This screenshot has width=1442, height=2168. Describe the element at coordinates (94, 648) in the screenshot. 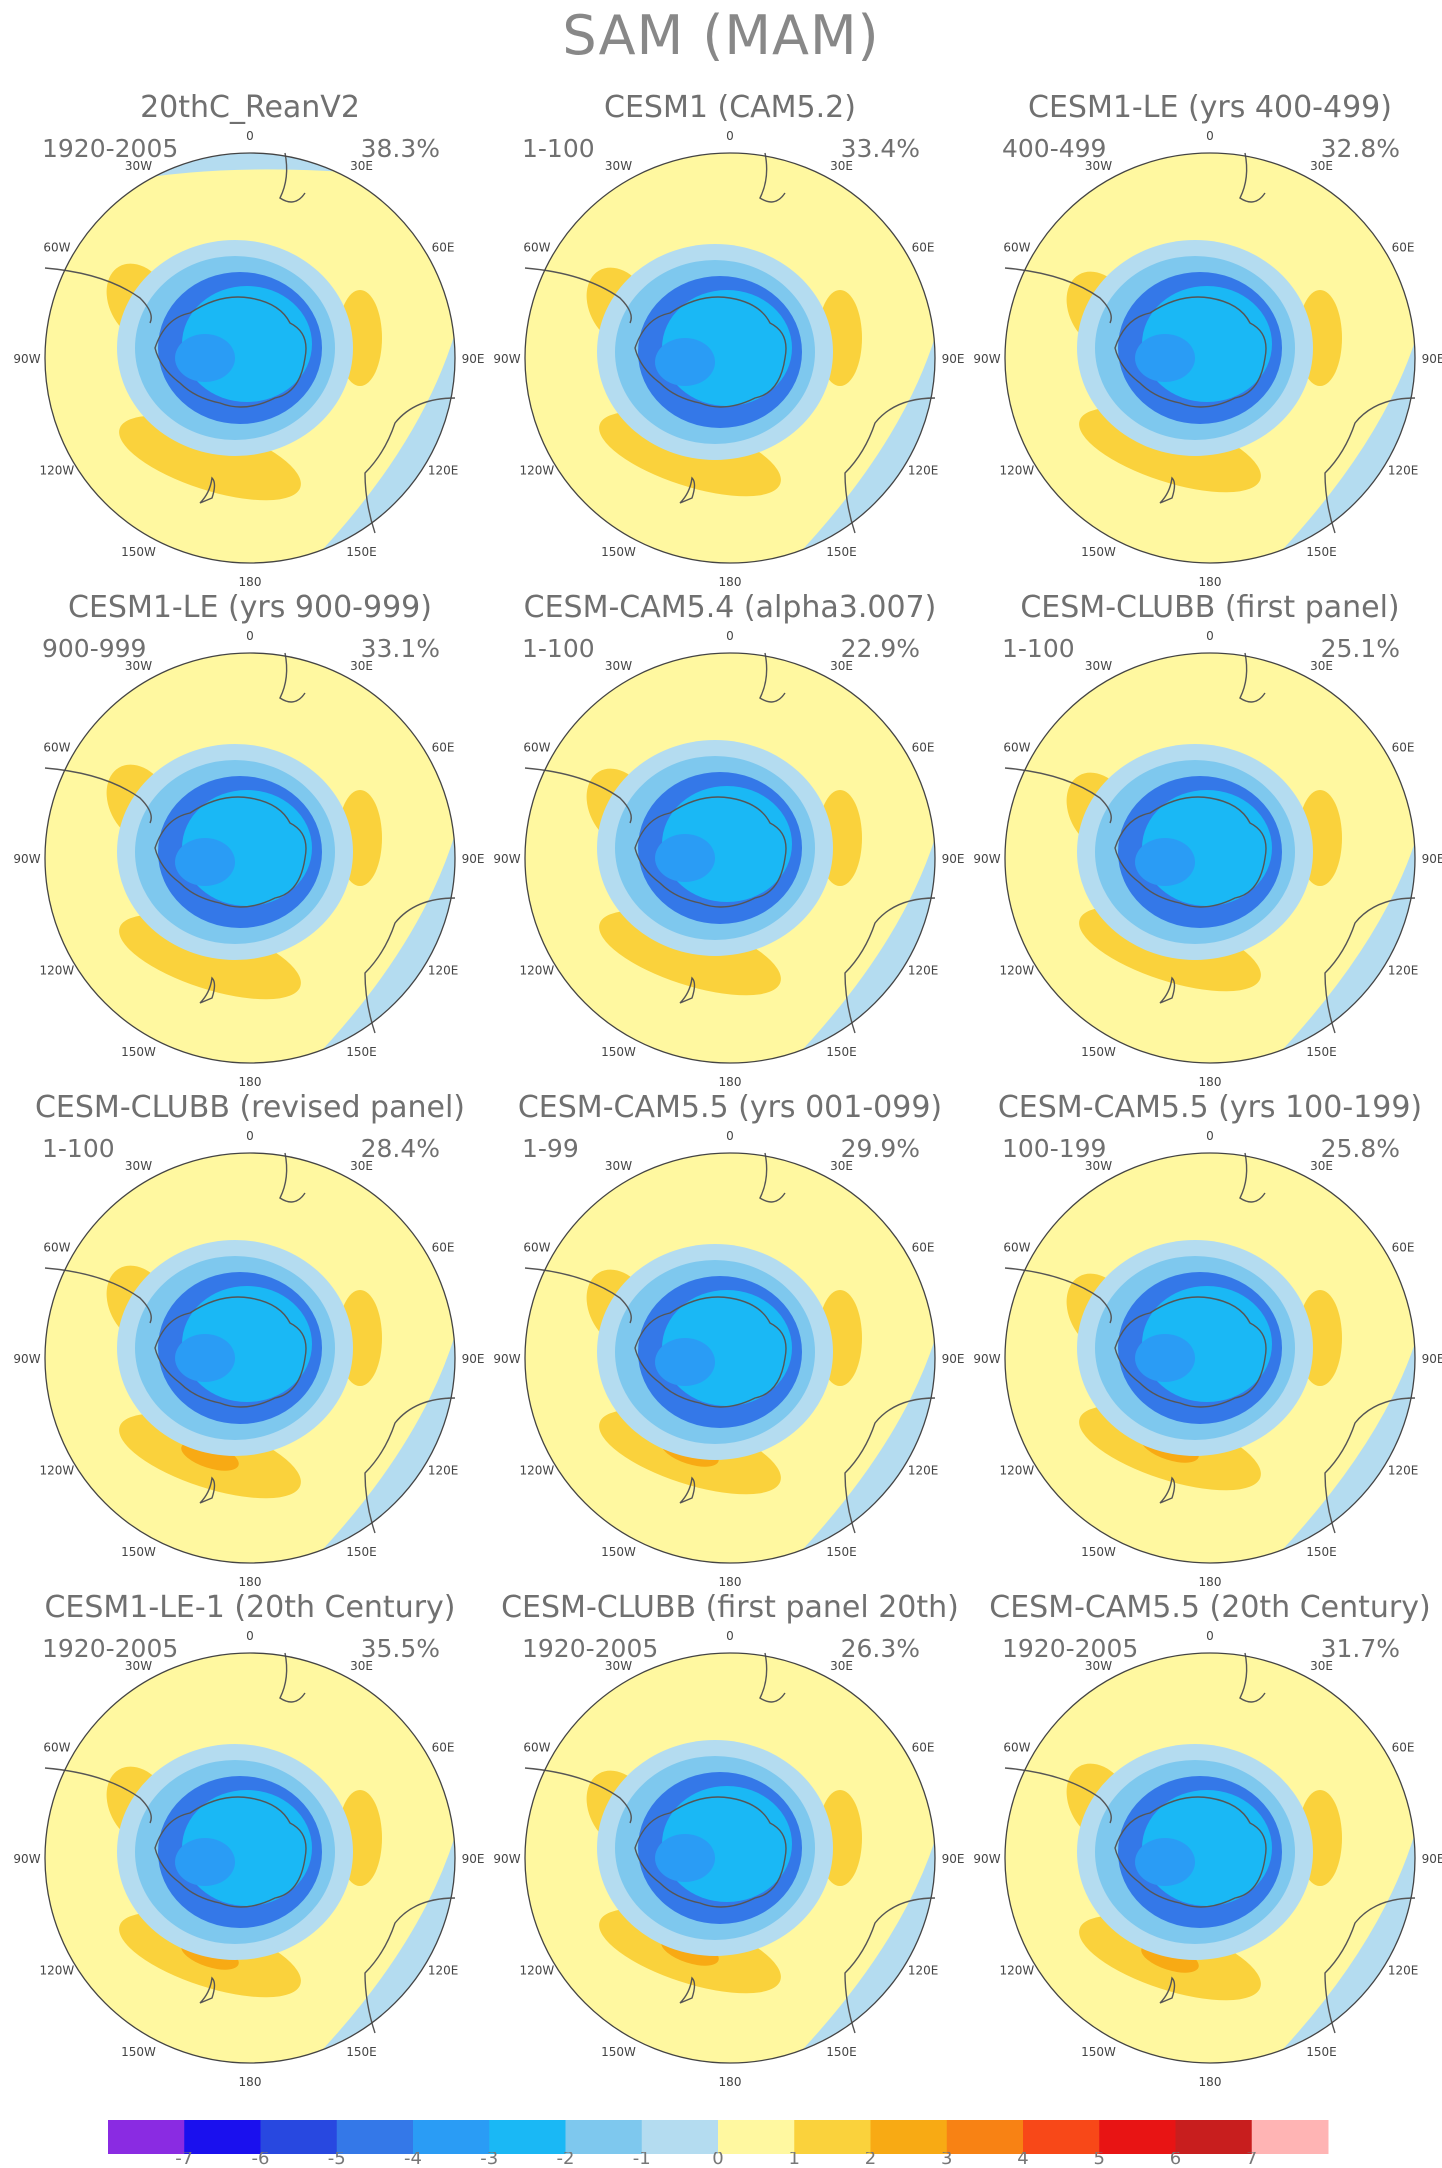

I see `panel-year-range: 900-999` at that location.